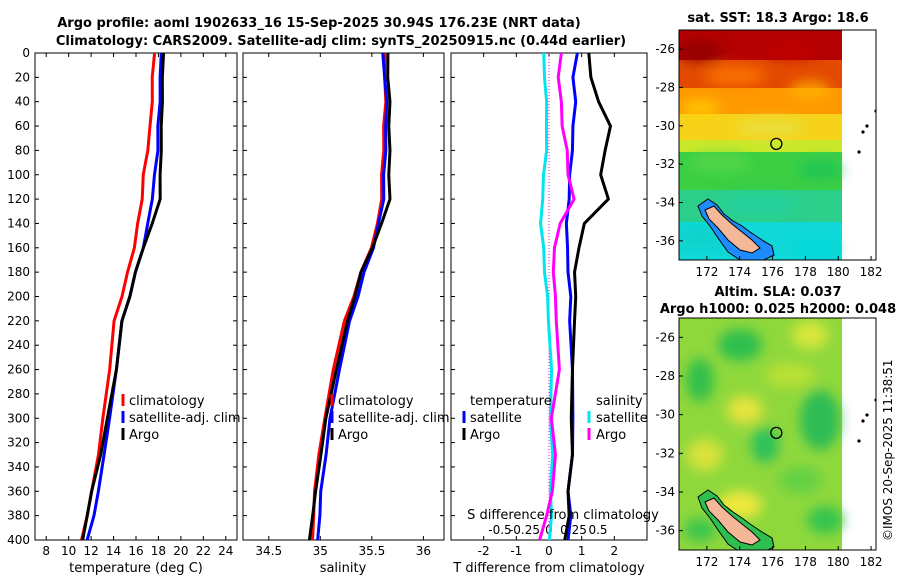 The image size is (900, 580). I want to click on depth-tick-label: 260, so click(18, 370).